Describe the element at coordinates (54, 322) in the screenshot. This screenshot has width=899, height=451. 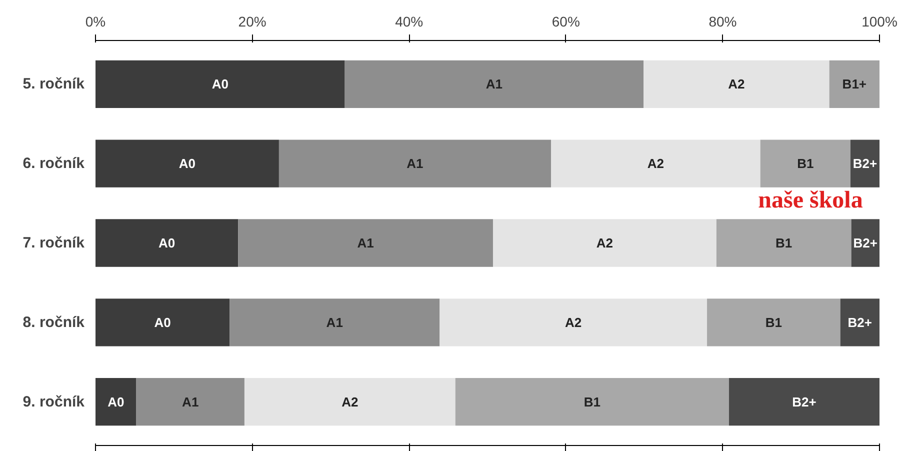
I see `y-tick-label: 8. ročník` at that location.